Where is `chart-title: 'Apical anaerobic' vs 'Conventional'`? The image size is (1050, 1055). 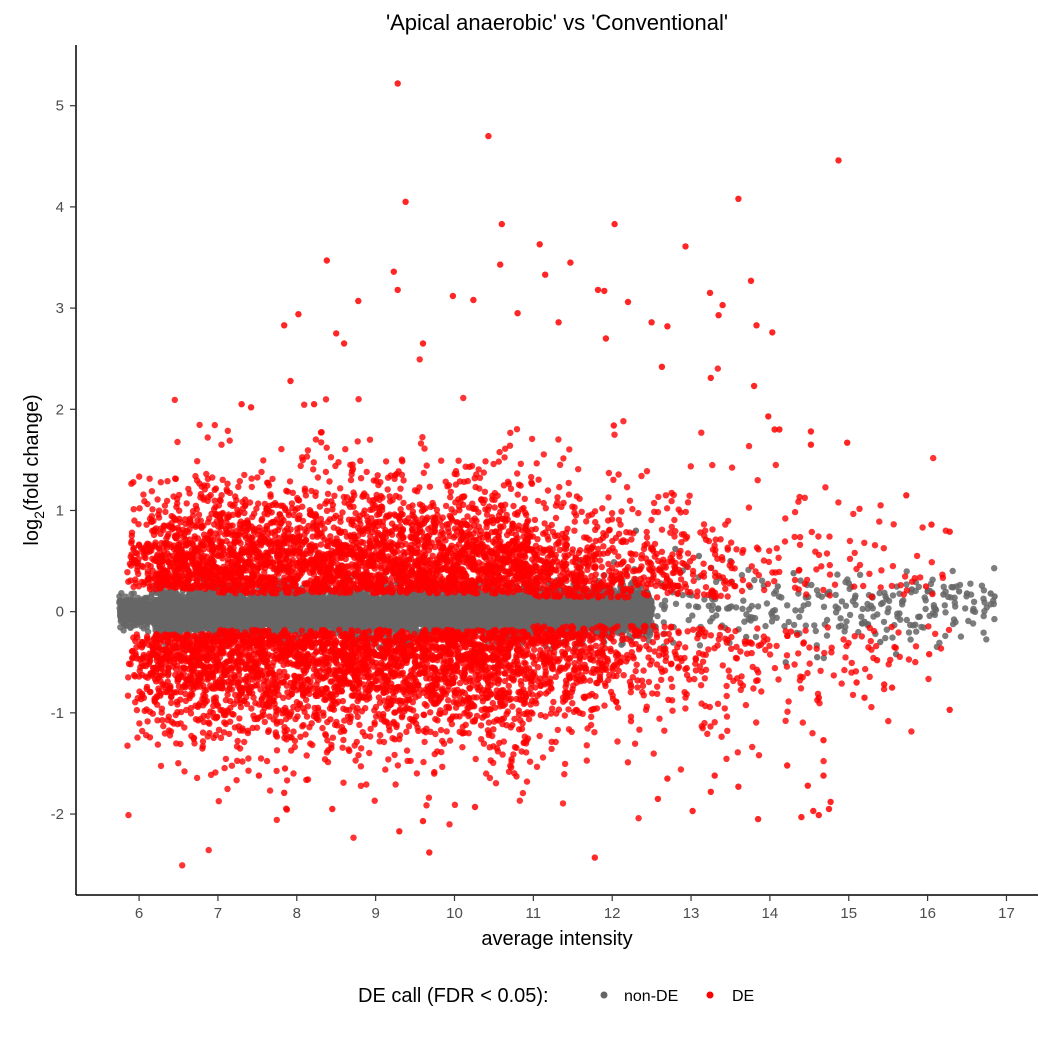 chart-title: 'Apical anaerobic' vs 'Conventional' is located at coordinates (557, 22).